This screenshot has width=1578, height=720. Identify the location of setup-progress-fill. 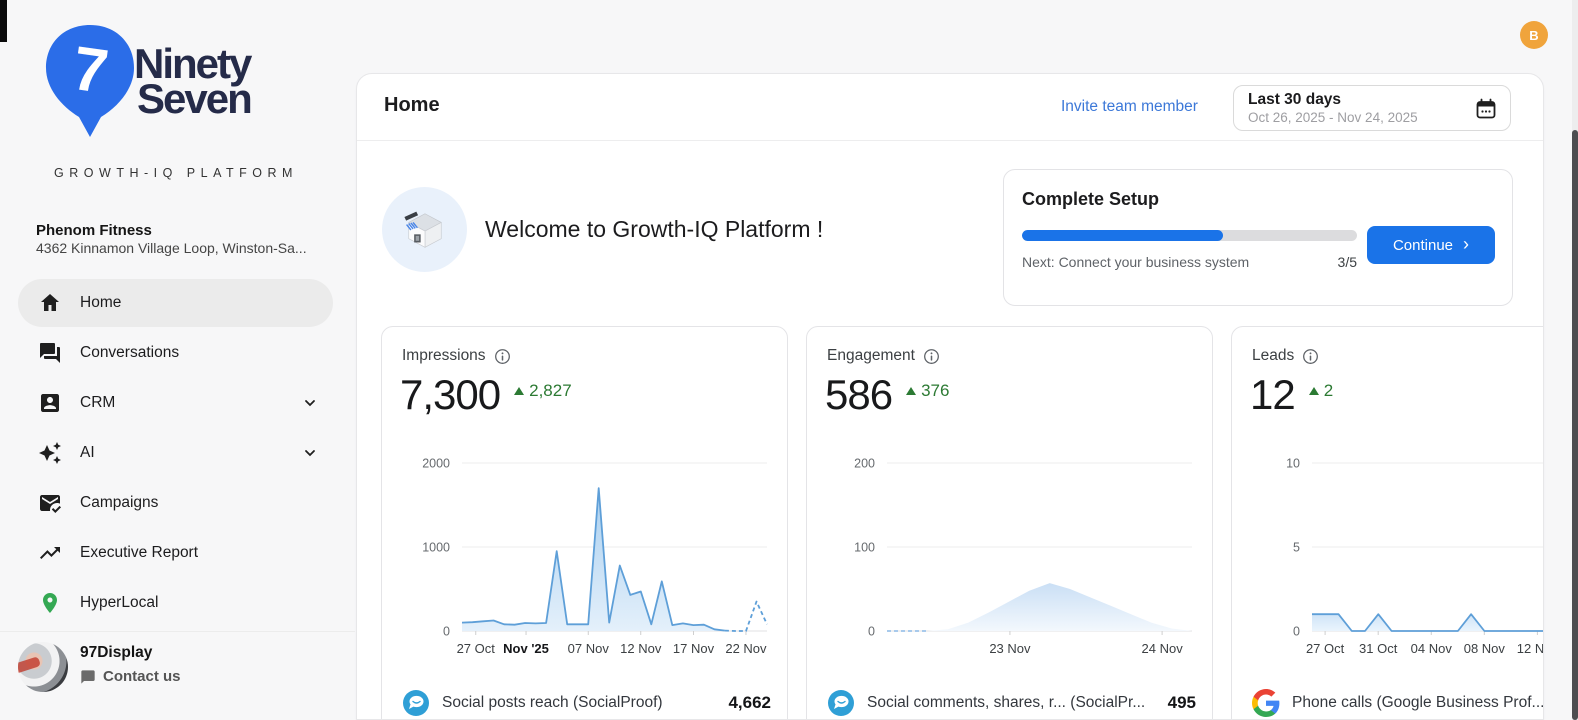
(1122, 235).